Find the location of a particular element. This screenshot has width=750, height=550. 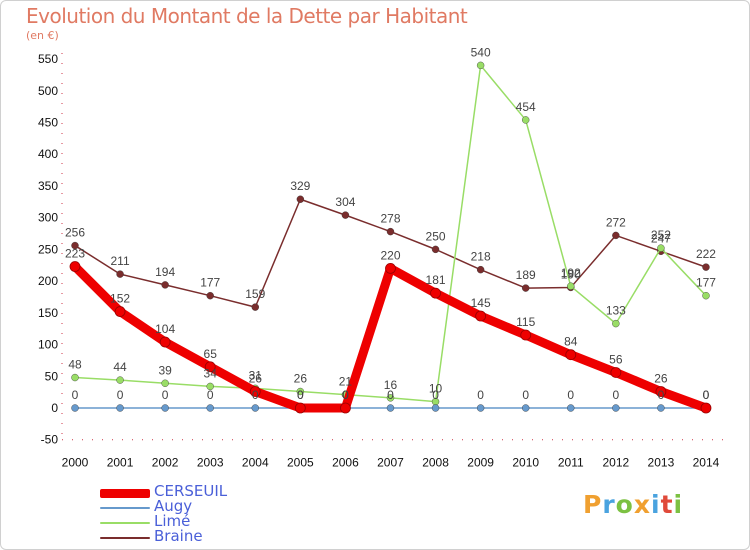

y-tick-label: 400 is located at coordinates (48, 154).